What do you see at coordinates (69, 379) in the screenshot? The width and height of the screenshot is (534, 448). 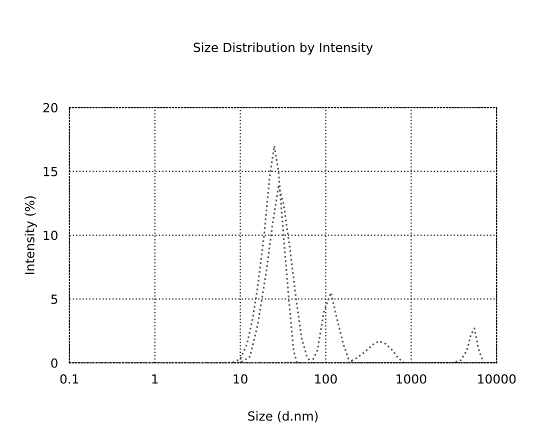 I see `x-tick-label: 0.1` at bounding box center [69, 379].